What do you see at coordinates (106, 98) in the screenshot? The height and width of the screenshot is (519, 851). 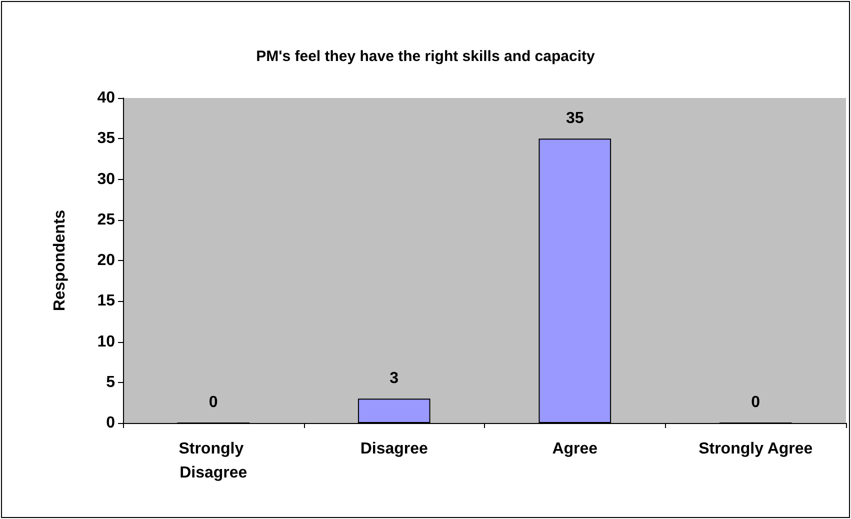 I see `y-tick-label: 40` at bounding box center [106, 98].